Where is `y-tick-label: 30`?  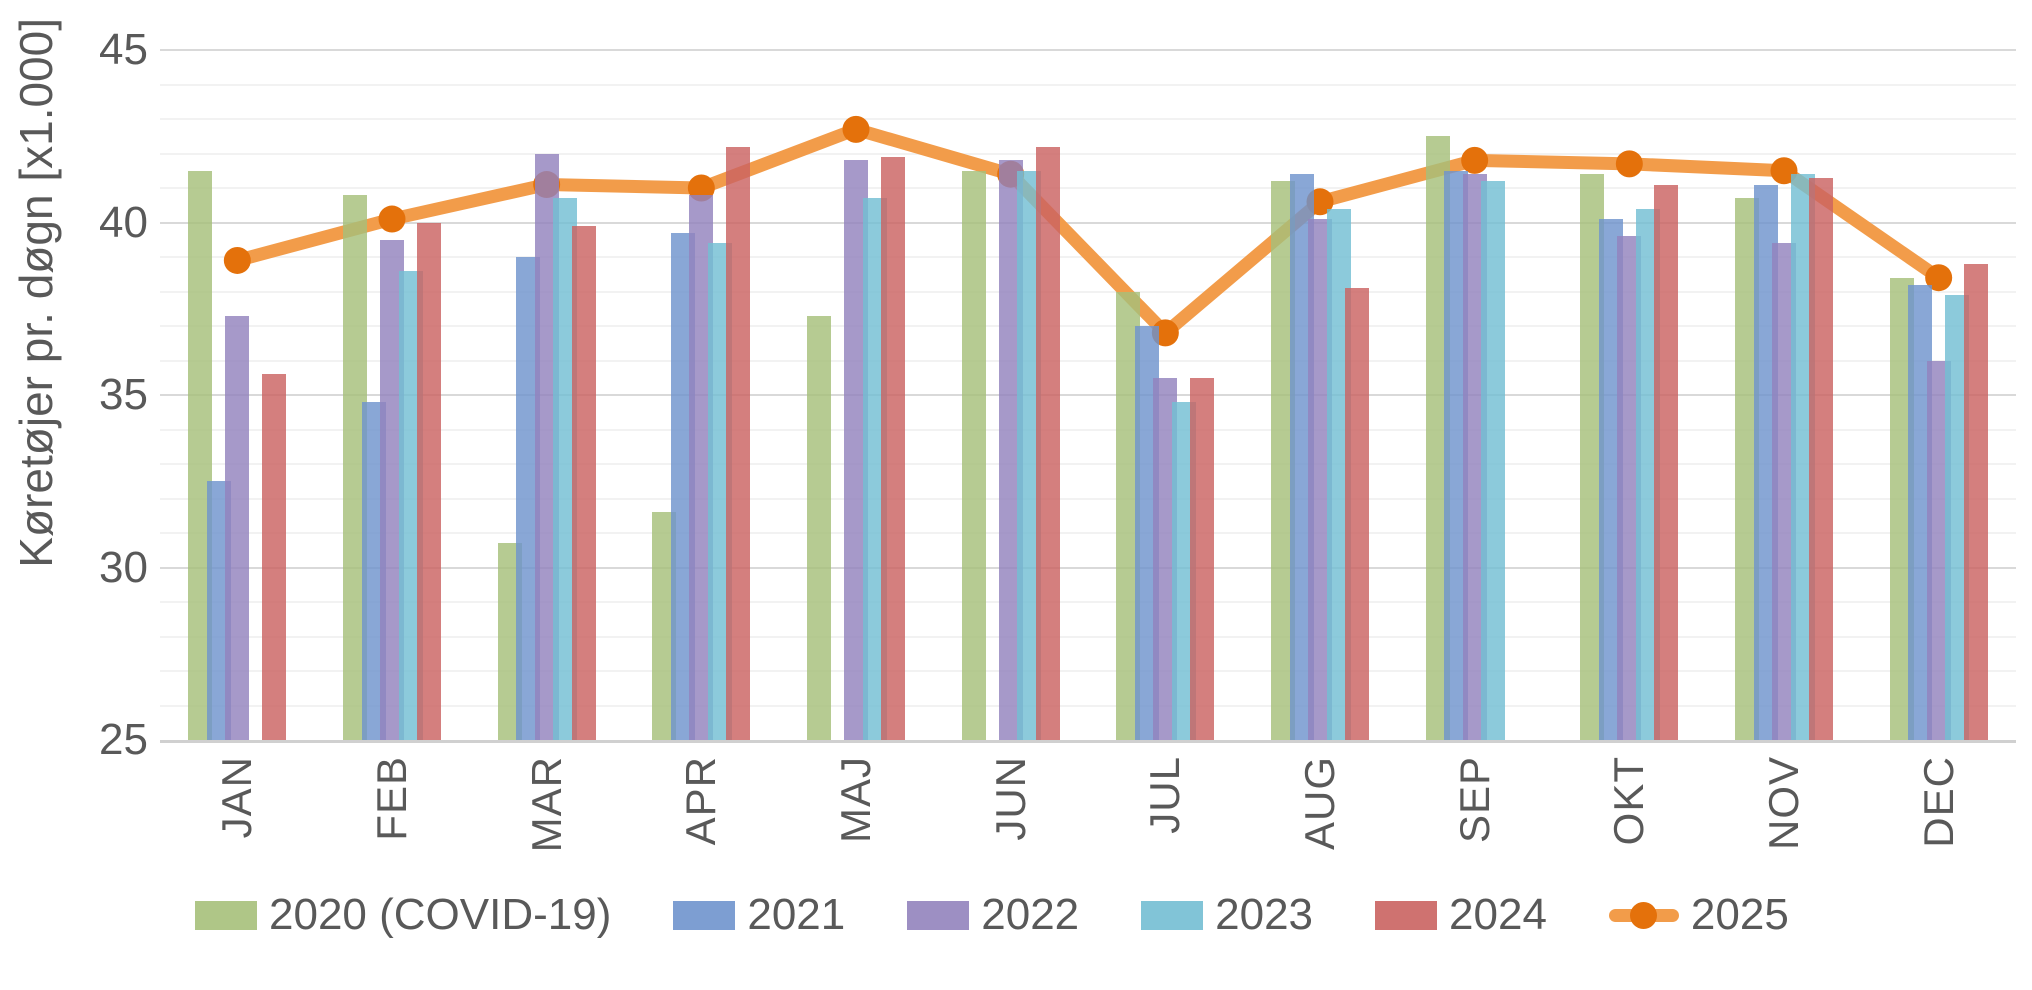
y-tick-label: 30 is located at coordinates (123, 567).